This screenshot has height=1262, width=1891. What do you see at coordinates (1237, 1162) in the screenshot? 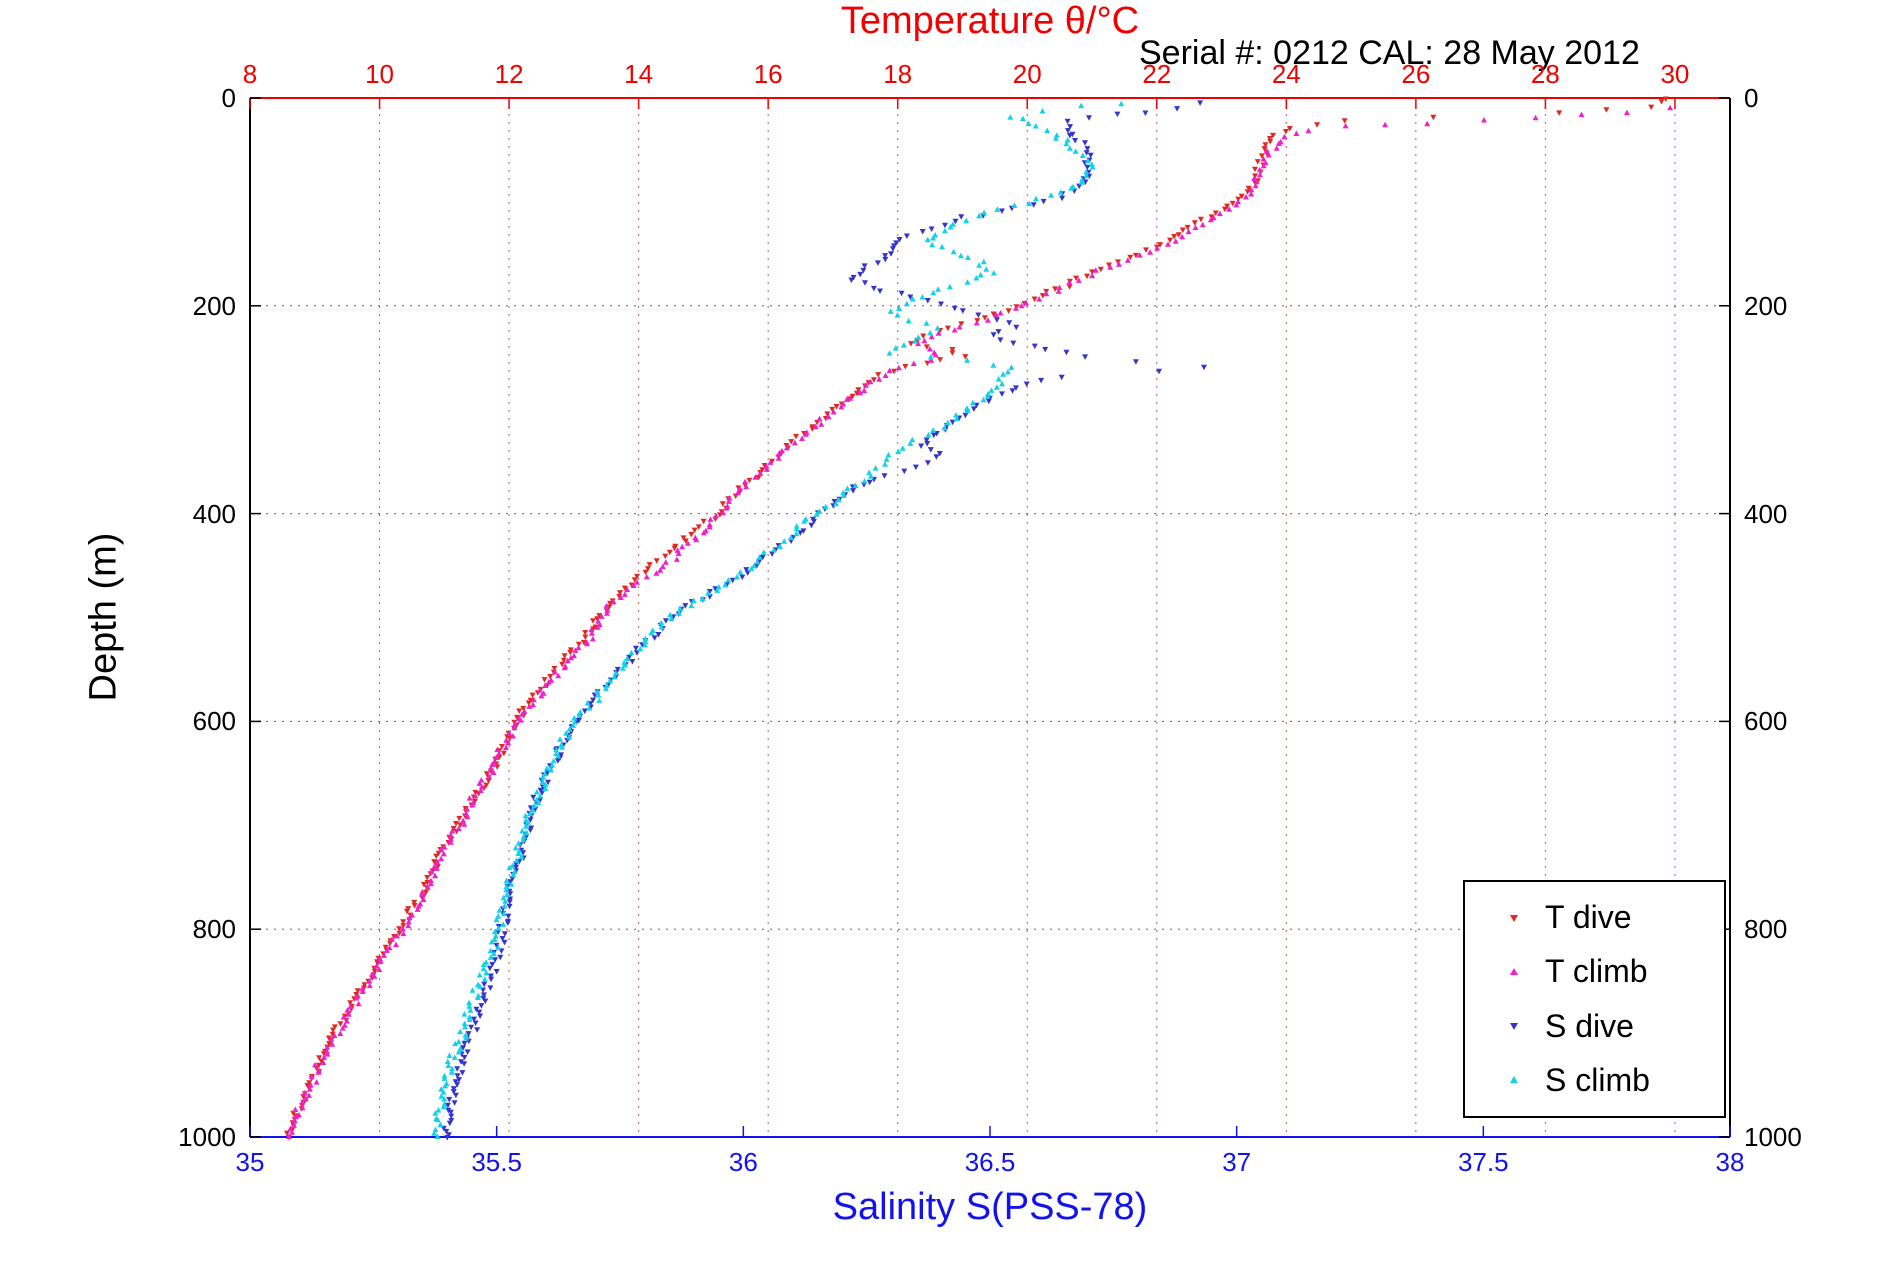
I see `tick-label: 37` at bounding box center [1237, 1162].